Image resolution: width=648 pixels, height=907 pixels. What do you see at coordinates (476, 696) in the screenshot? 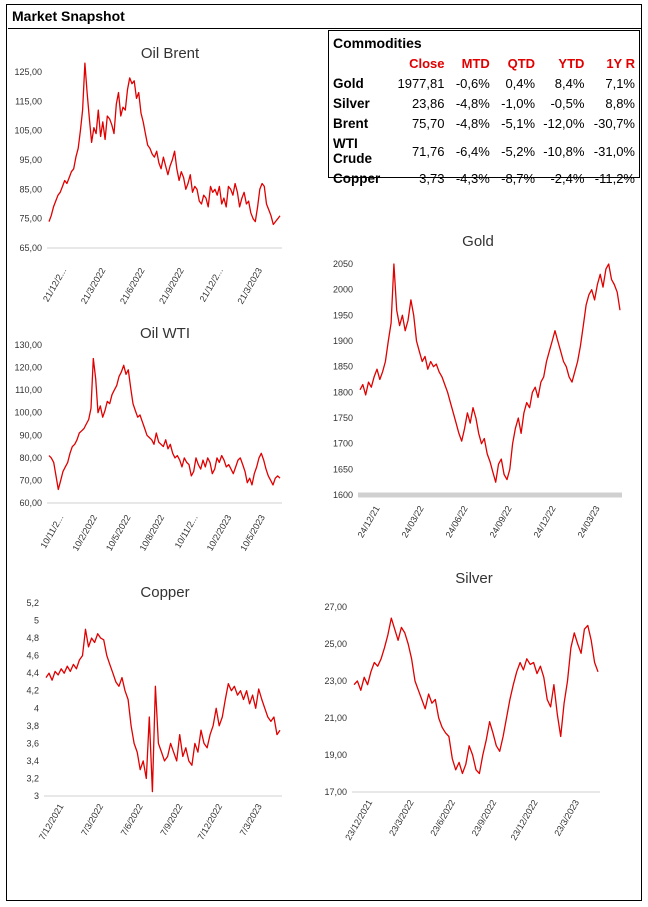
I see `silver-series-line` at bounding box center [476, 696].